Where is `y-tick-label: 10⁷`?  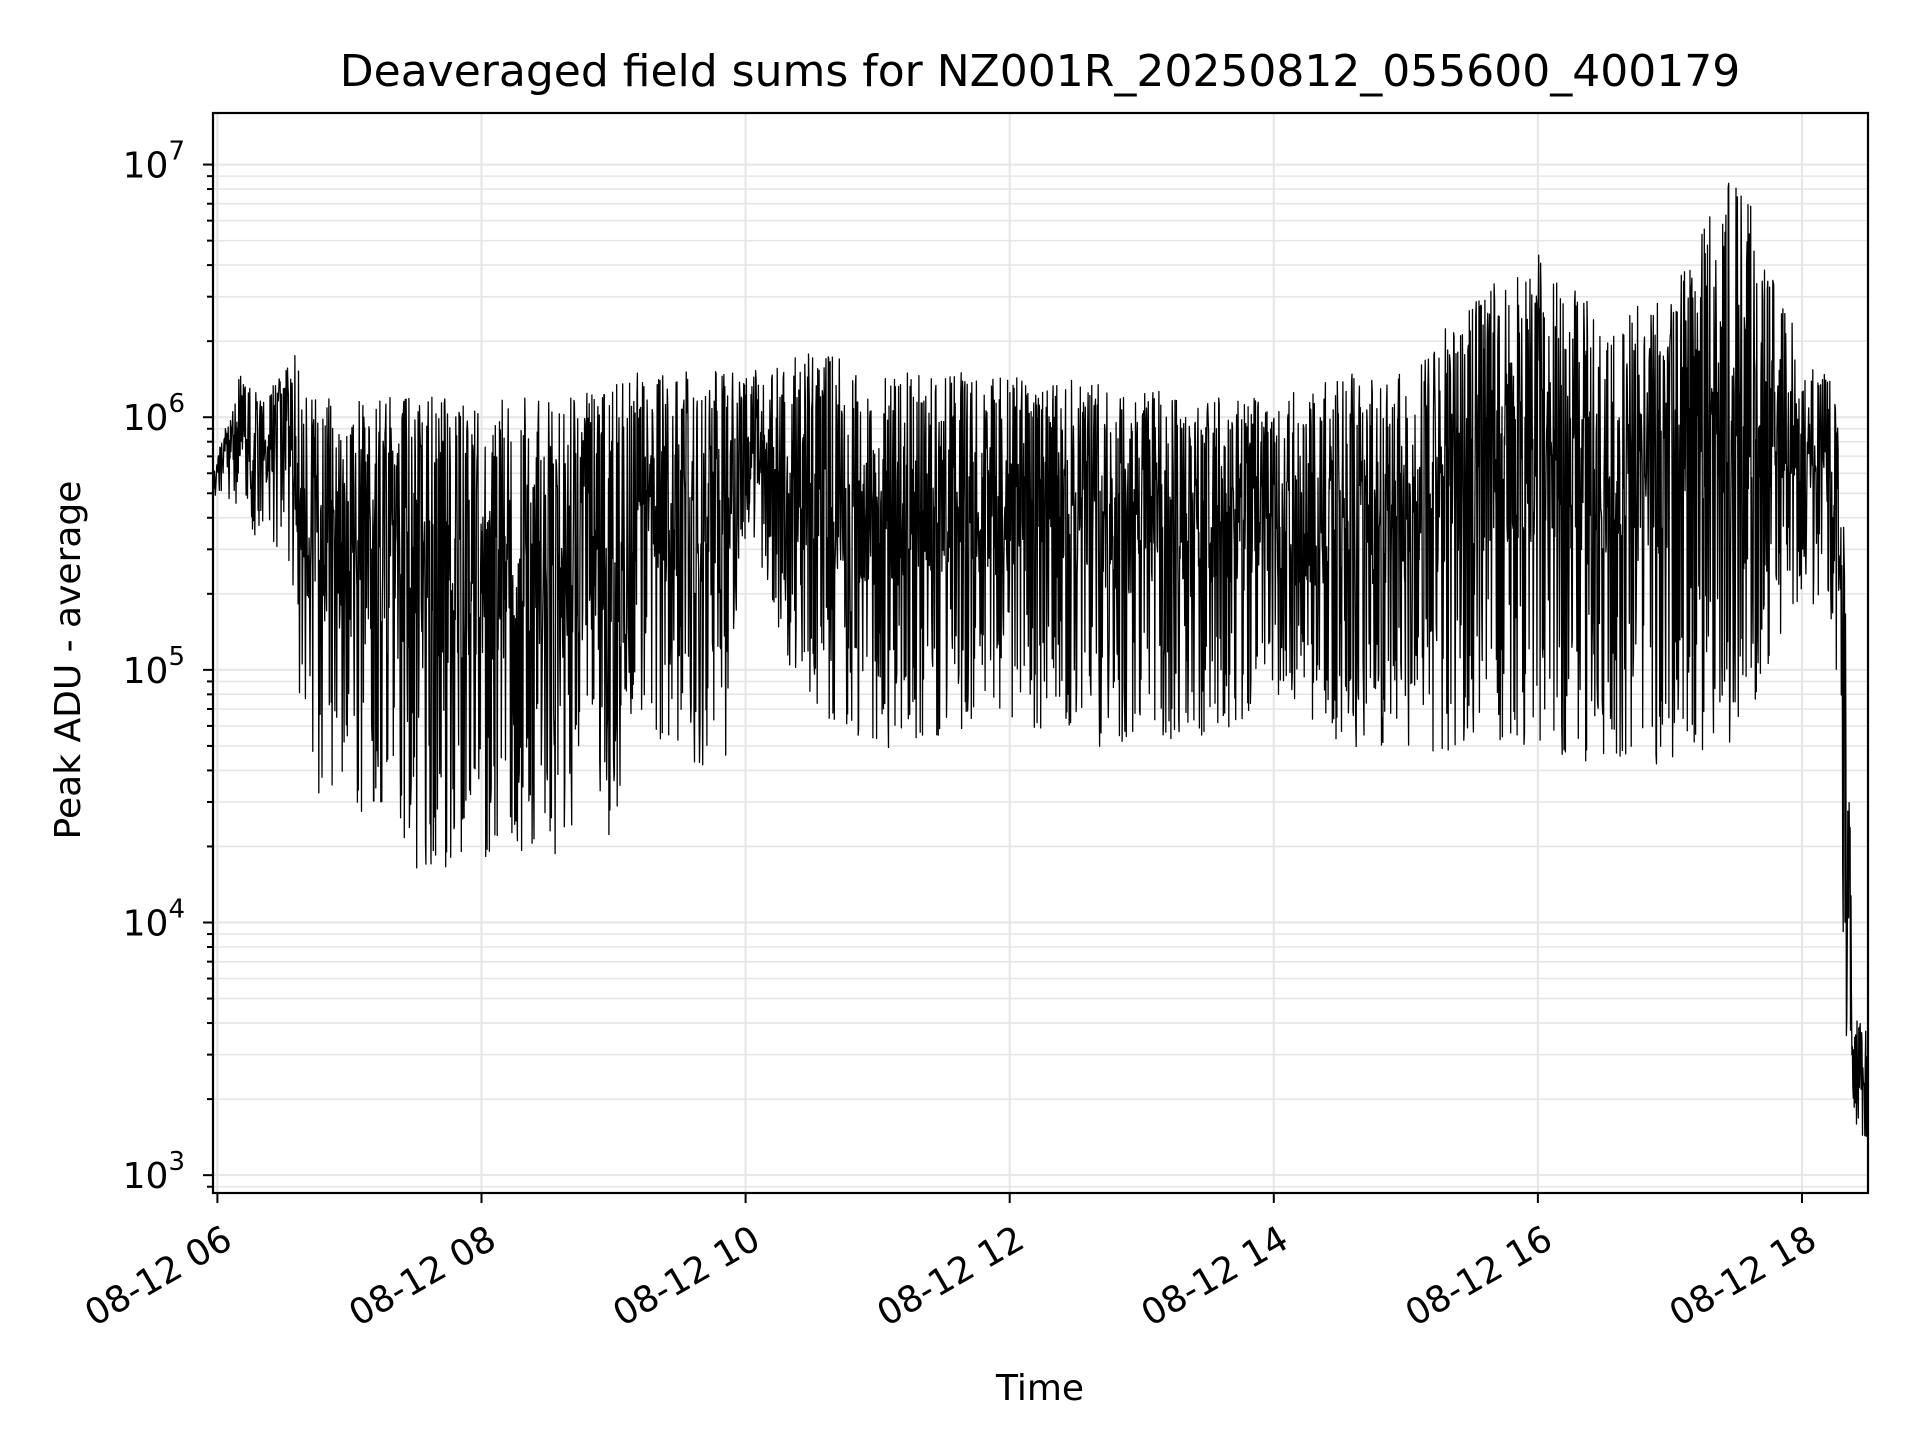 y-tick-label: 10⁷ is located at coordinates (154, 162).